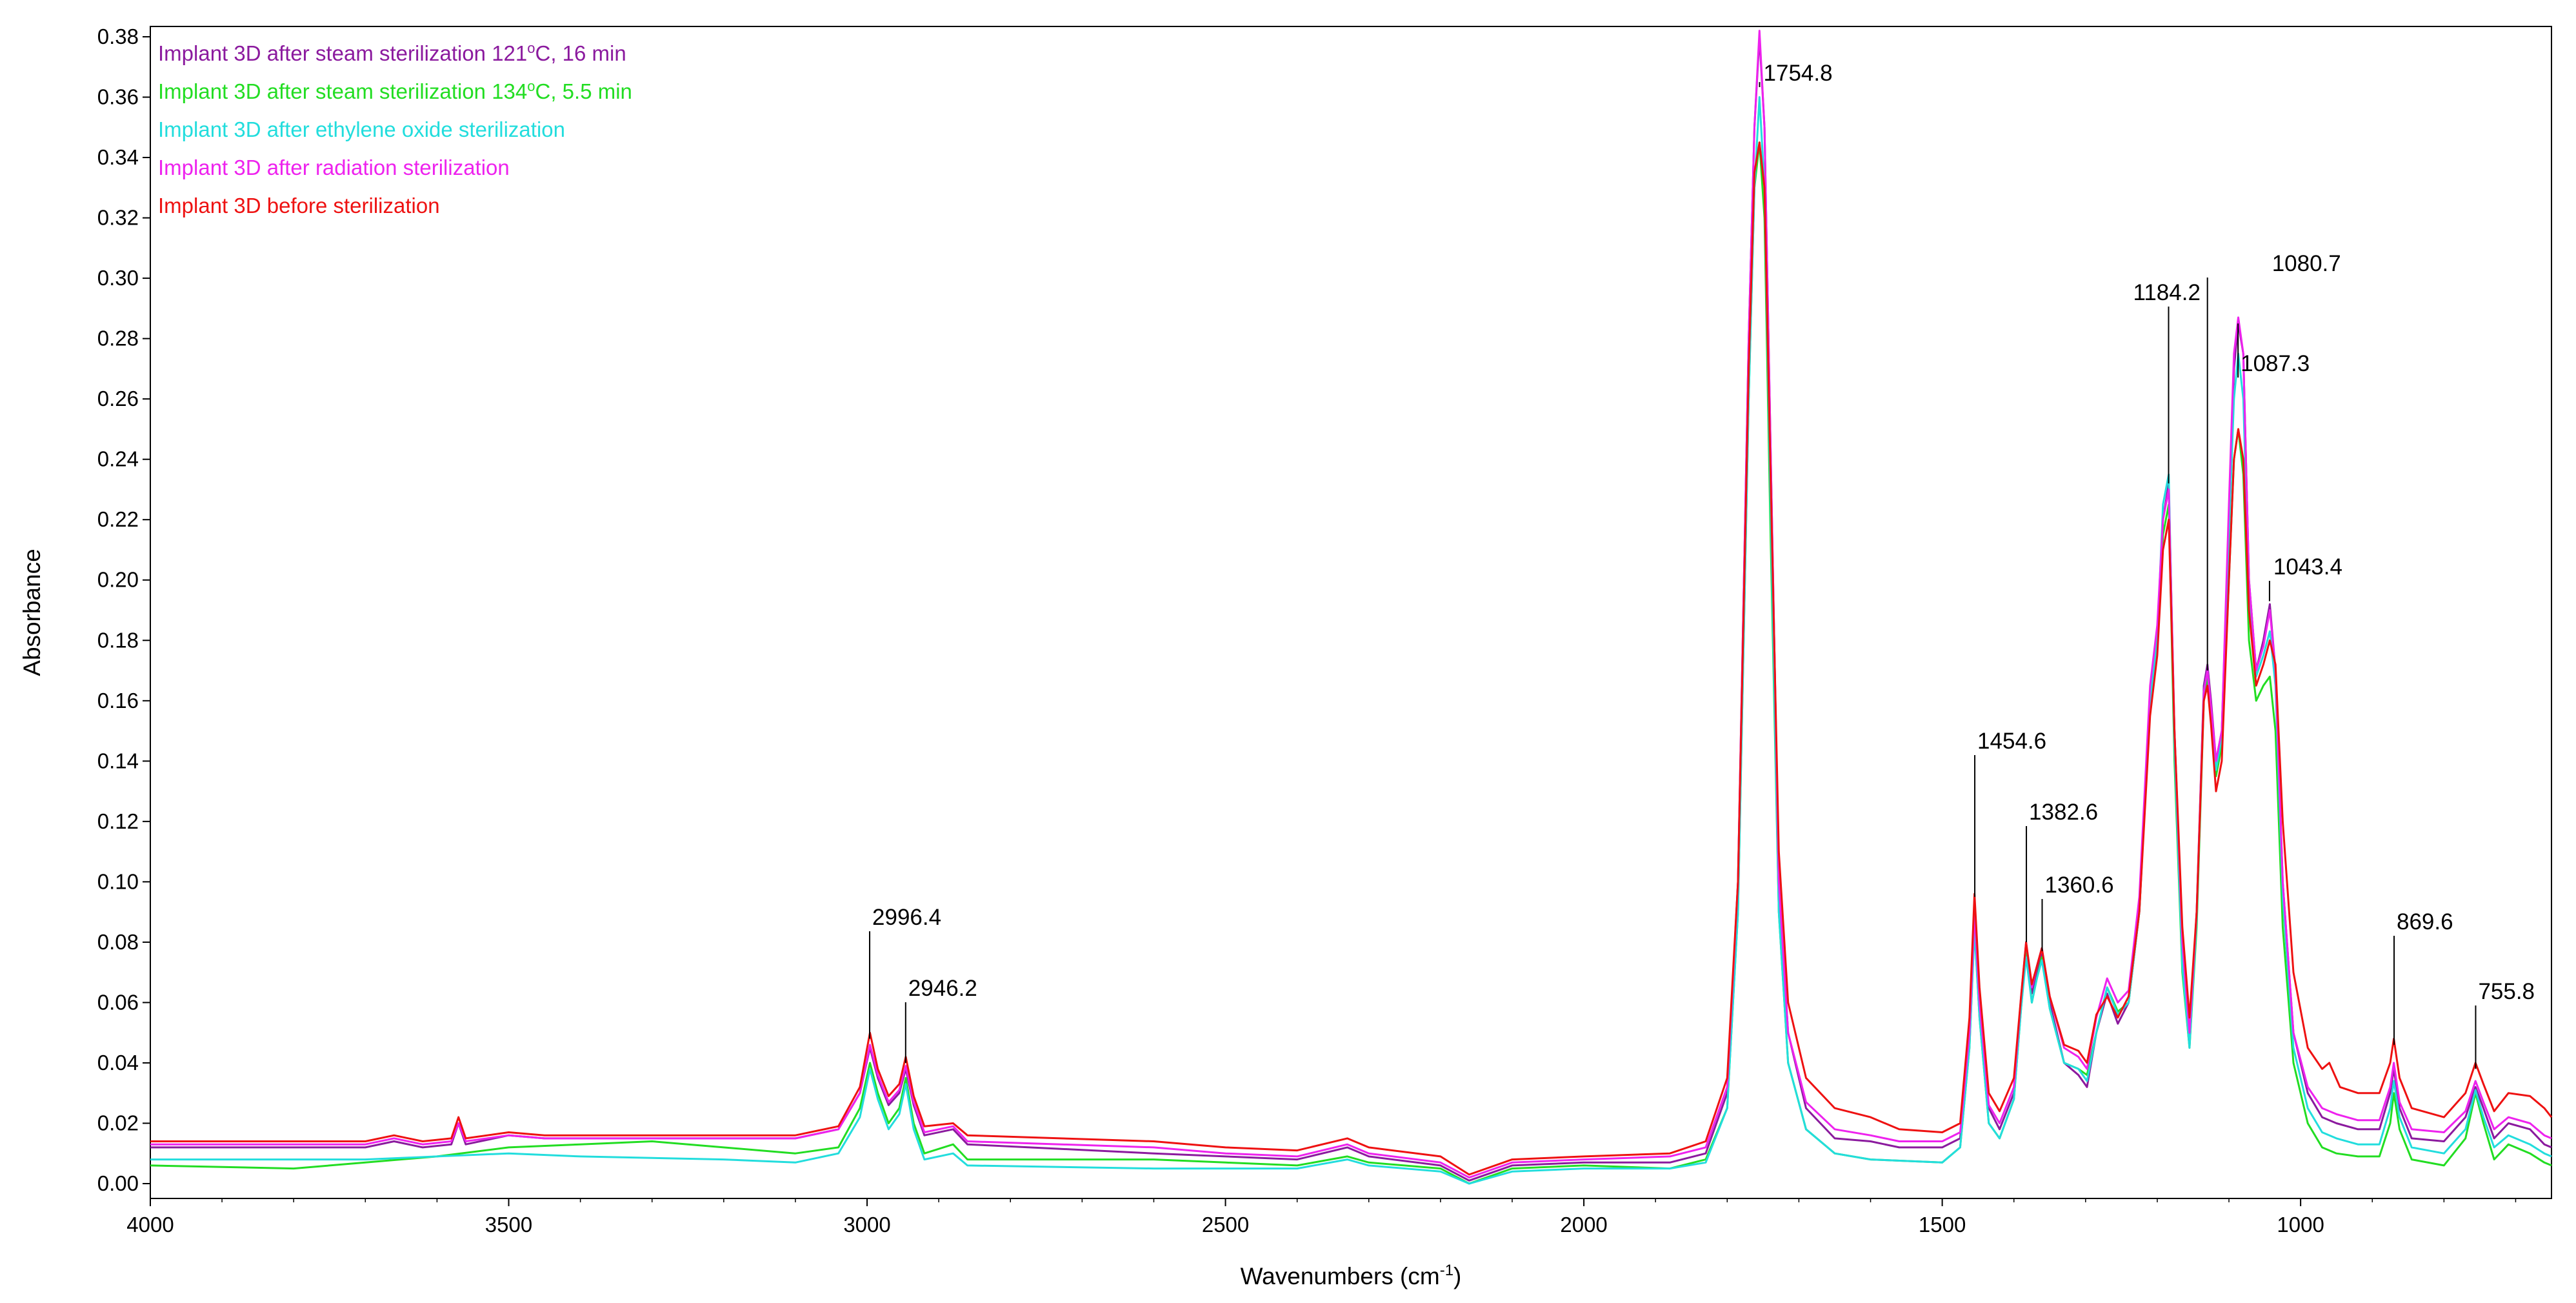 The image size is (2576, 1303). What do you see at coordinates (2506, 991) in the screenshot?
I see `peak-label: 755.8` at bounding box center [2506, 991].